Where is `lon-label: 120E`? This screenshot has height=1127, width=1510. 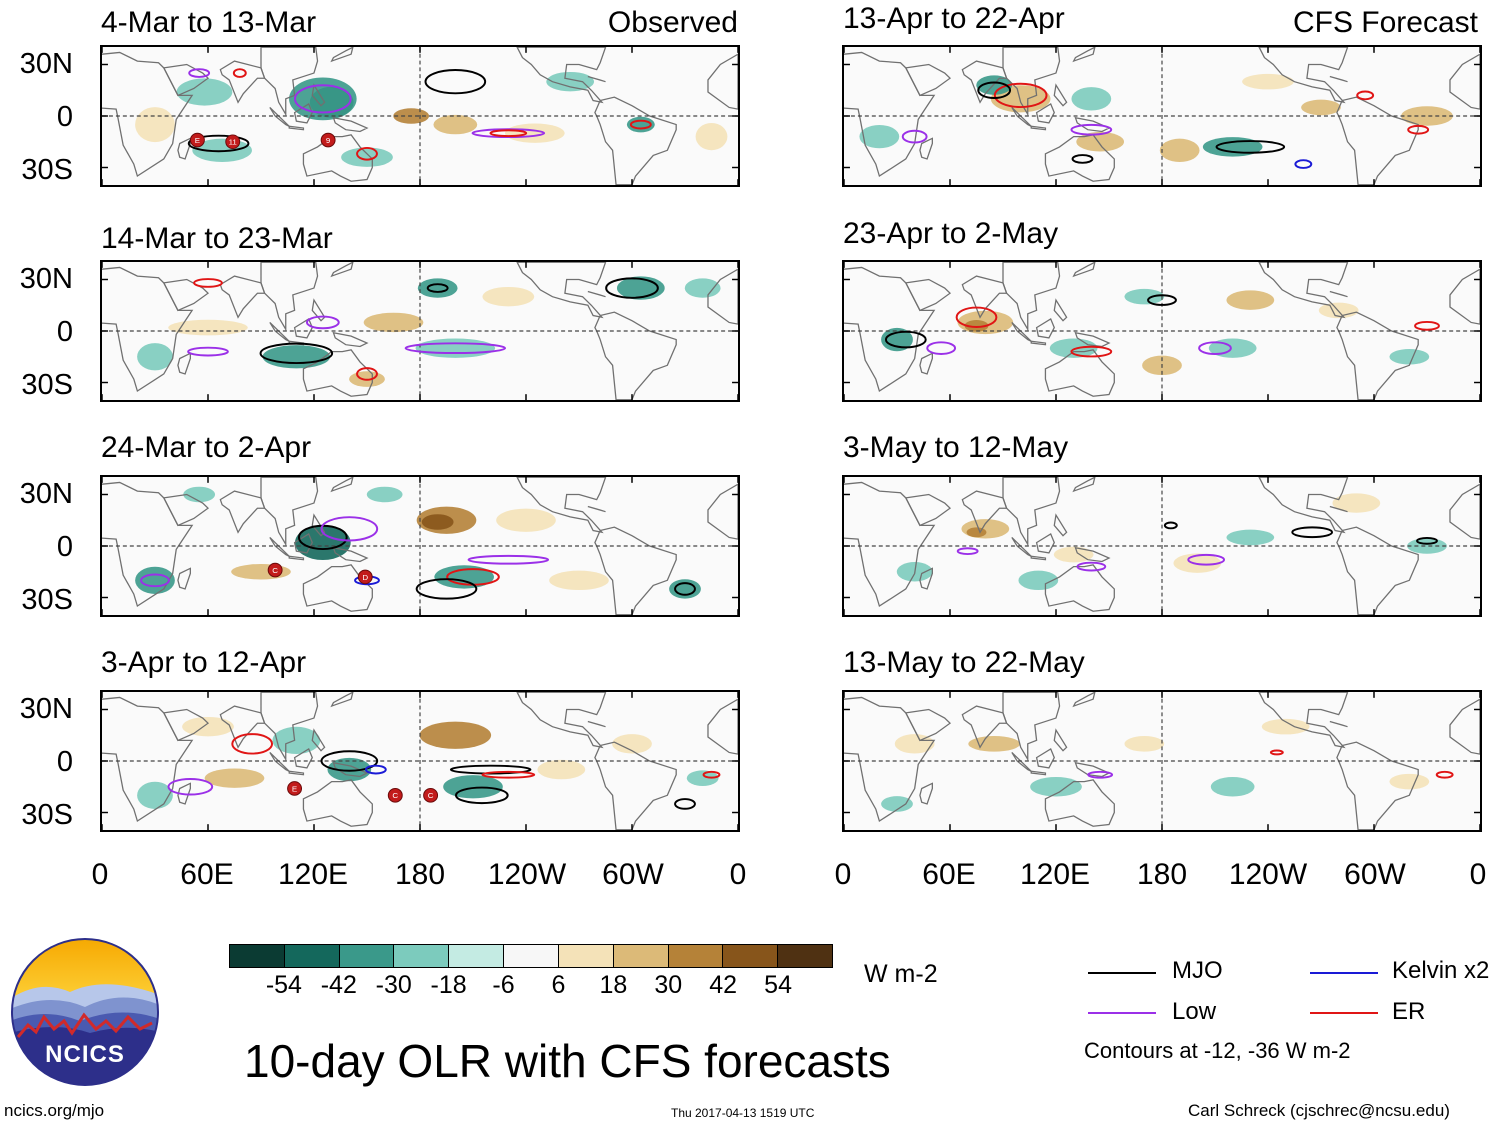 lon-label: 120E is located at coordinates (313, 874).